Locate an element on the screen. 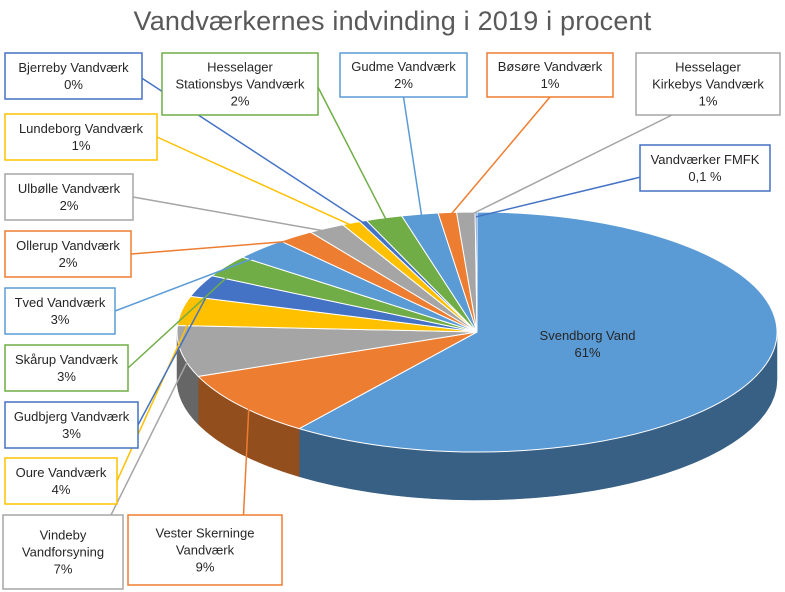 This screenshot has width=785, height=592. slice-name-label-1: Vester Skerninge is located at coordinates (204, 533).